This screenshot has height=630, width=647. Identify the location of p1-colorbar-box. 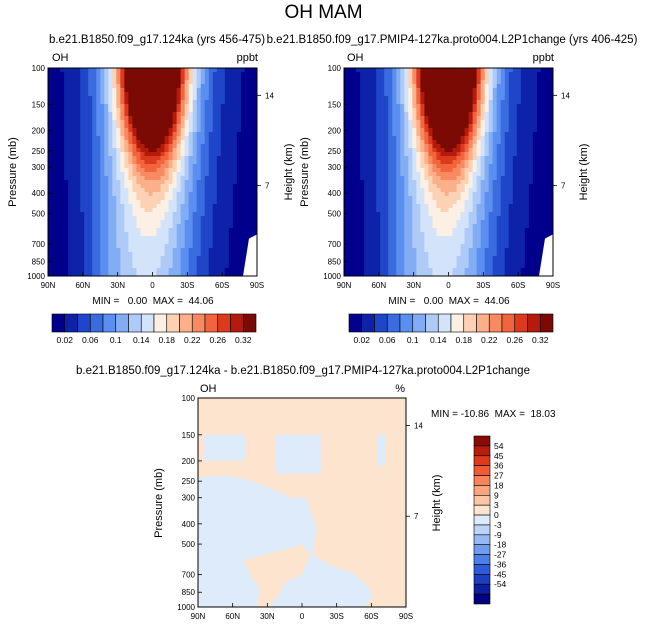
(237, 323).